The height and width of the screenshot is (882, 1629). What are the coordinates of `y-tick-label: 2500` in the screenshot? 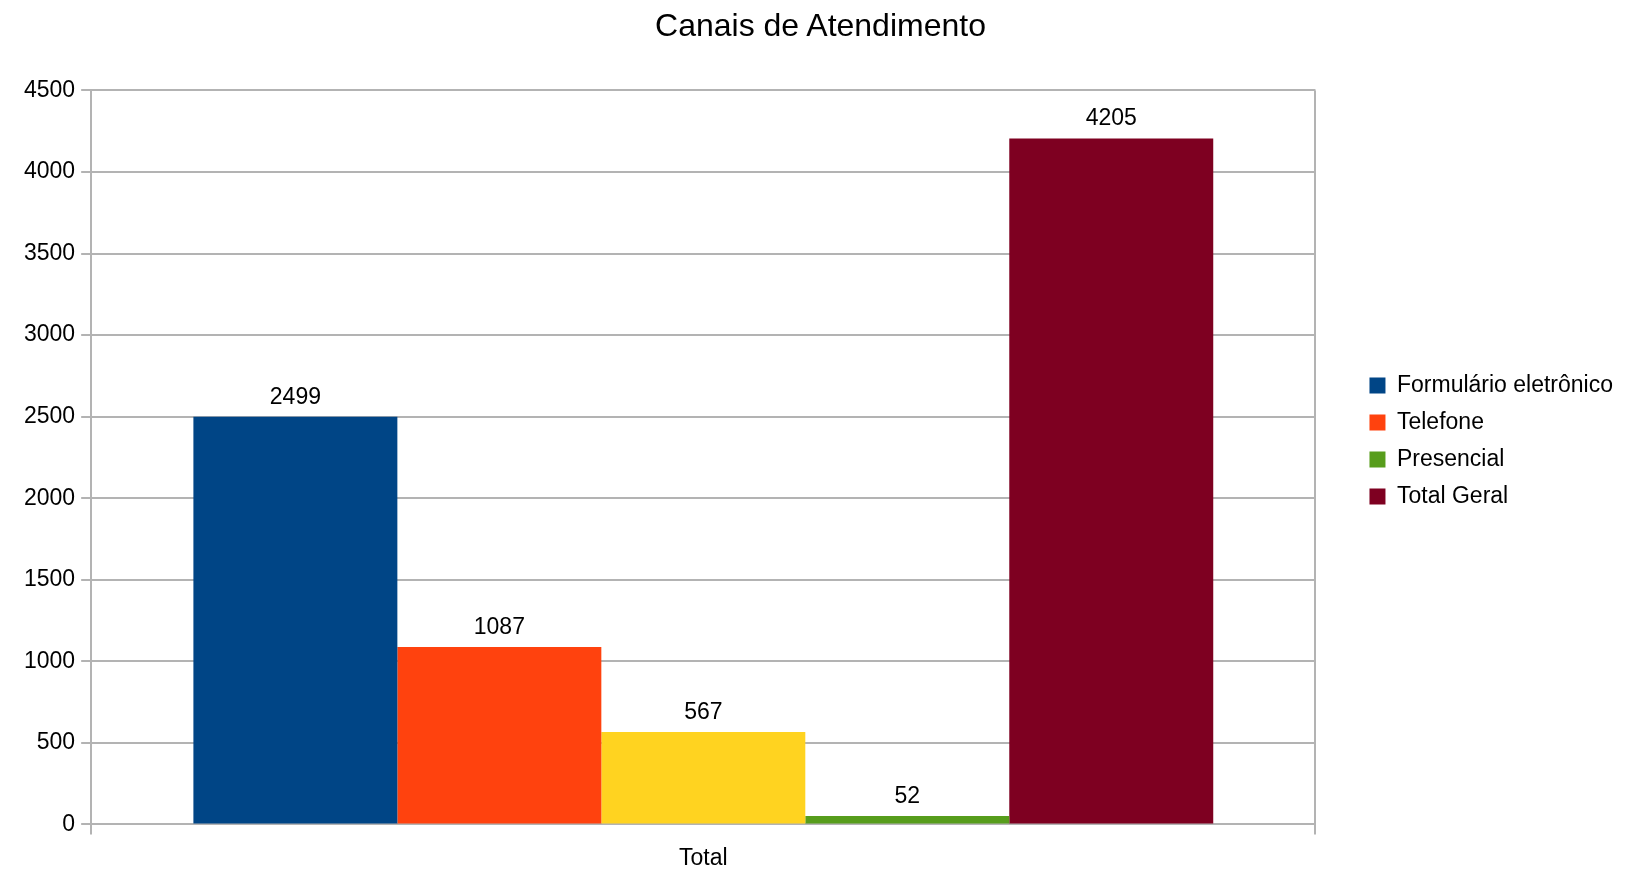 It's located at (49, 414).